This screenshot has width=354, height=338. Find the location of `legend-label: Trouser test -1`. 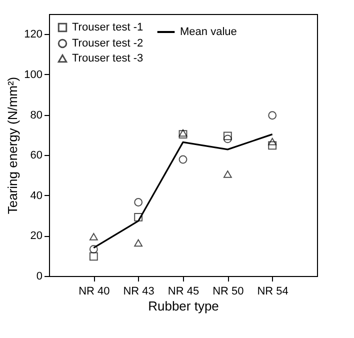

legend-label: Trouser test -1 is located at coordinates (108, 28).